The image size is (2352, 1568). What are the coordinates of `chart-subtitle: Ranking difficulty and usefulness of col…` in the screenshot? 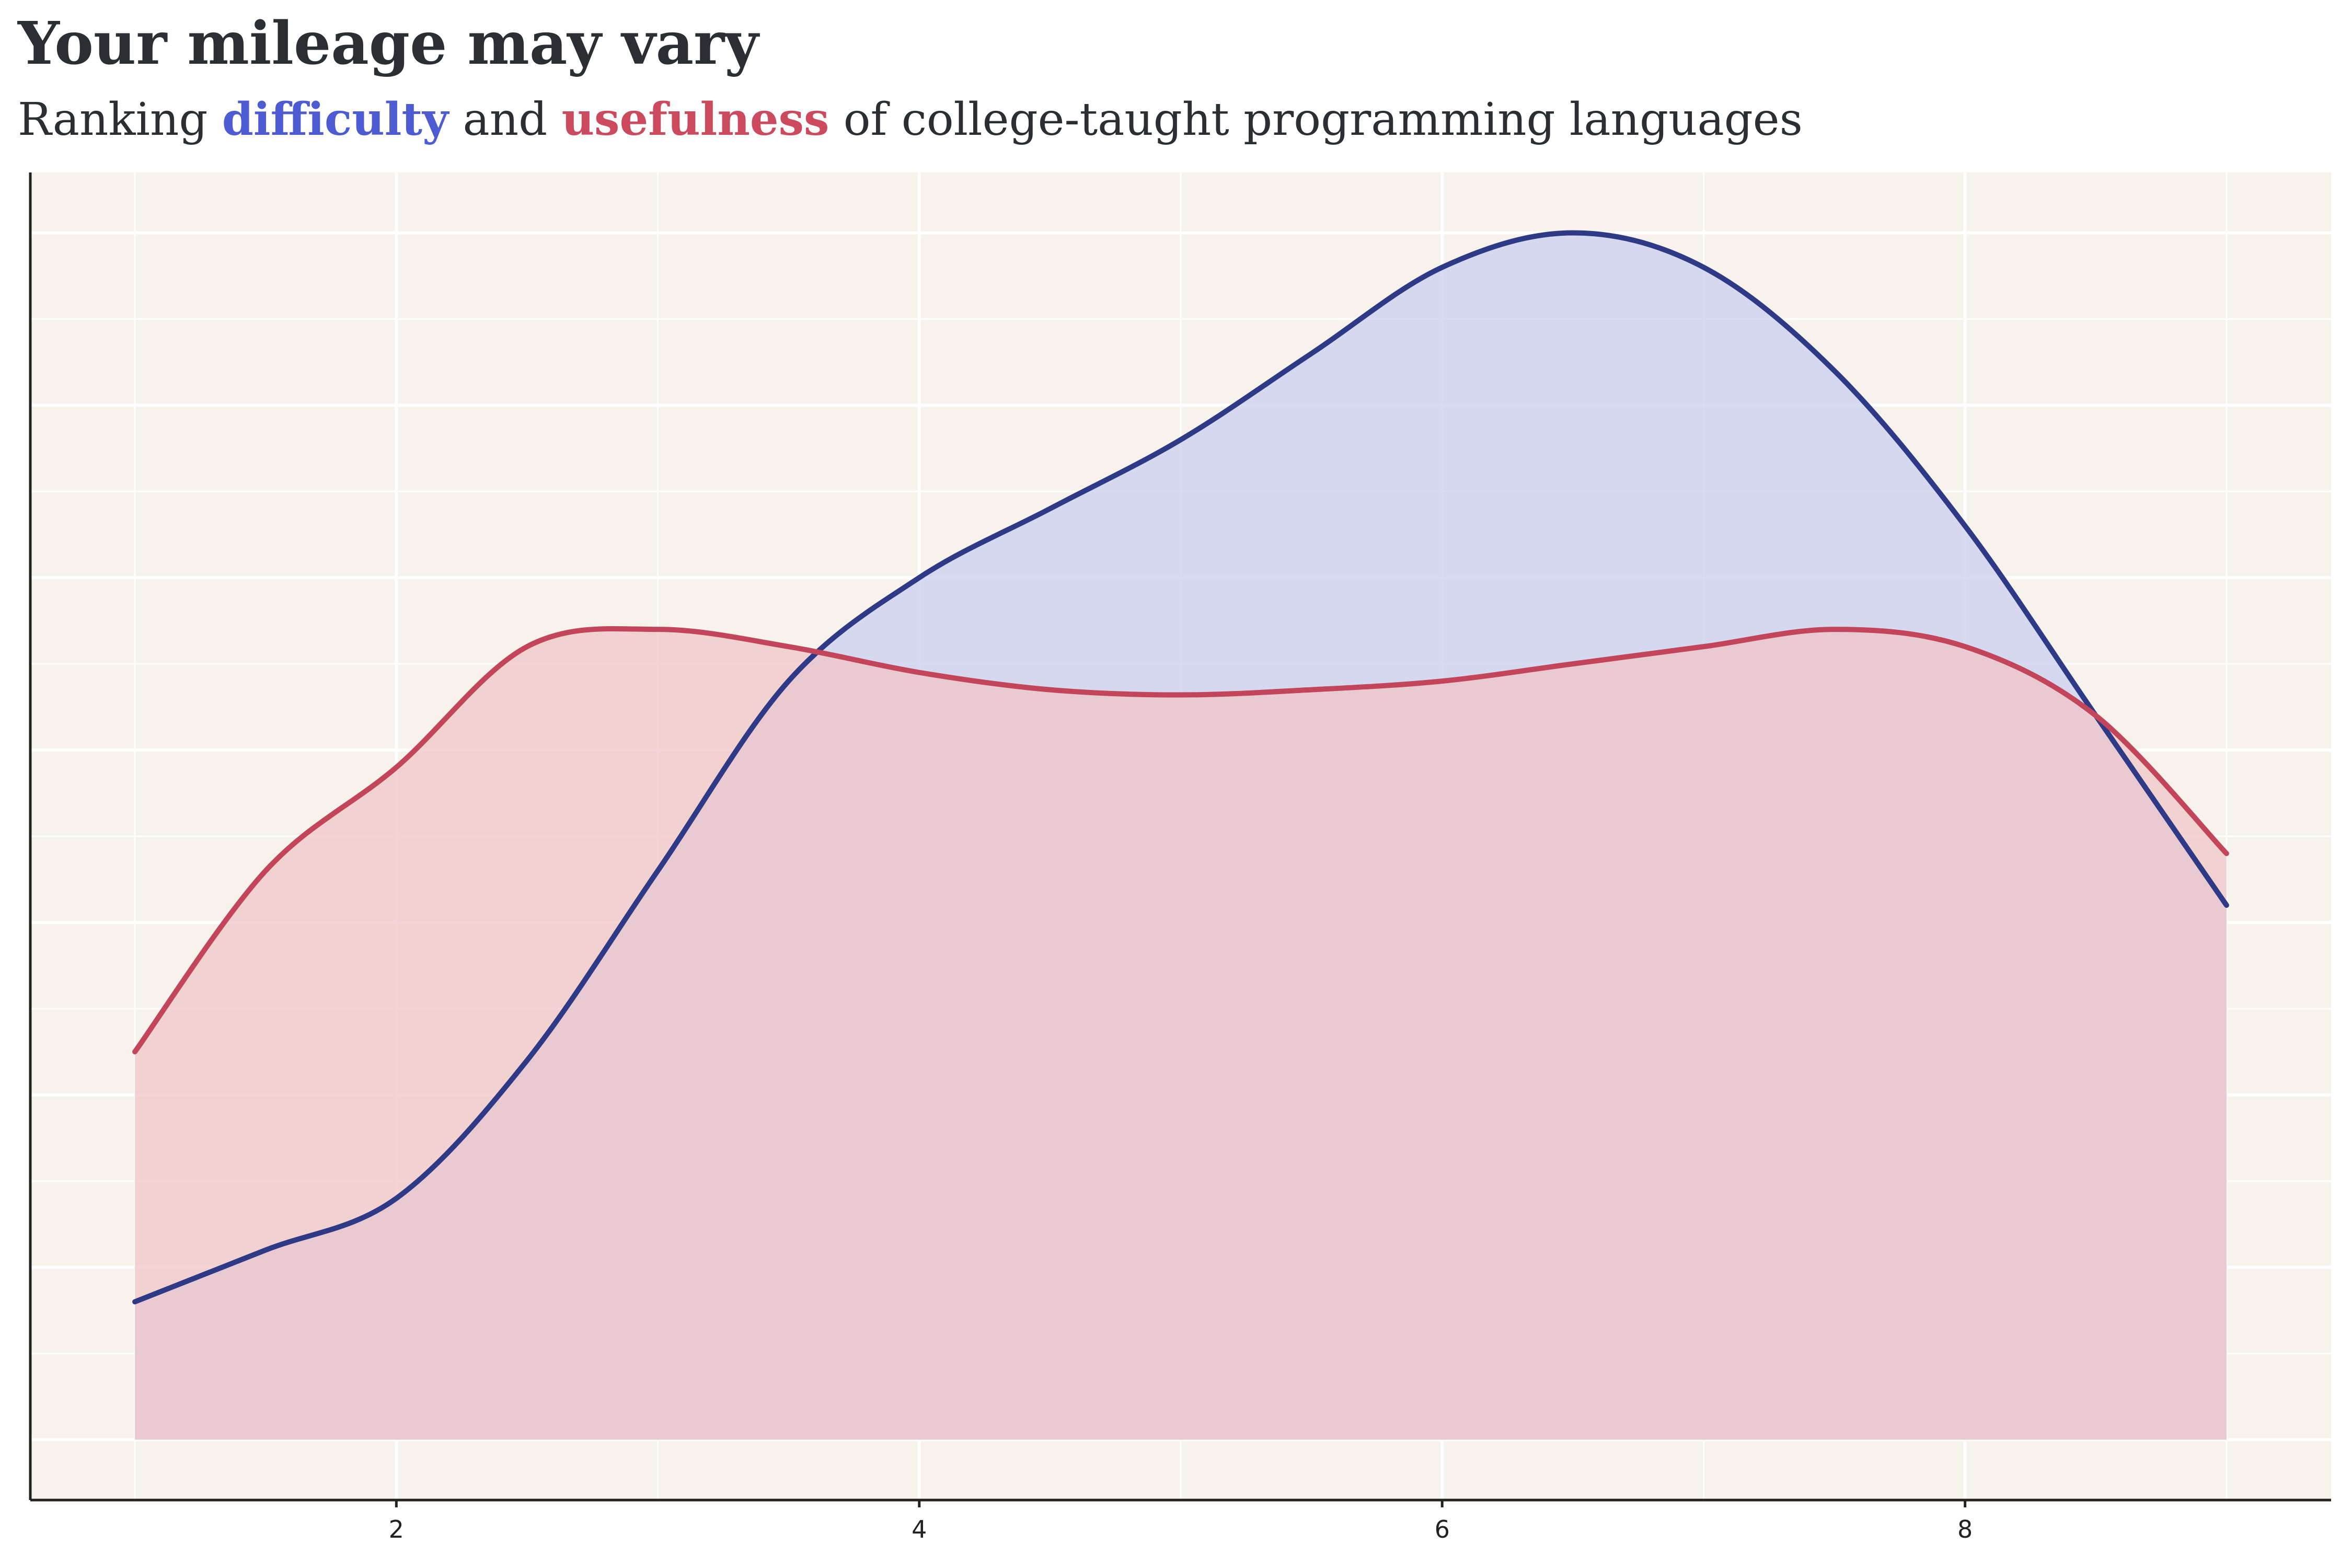 It's located at (910, 119).